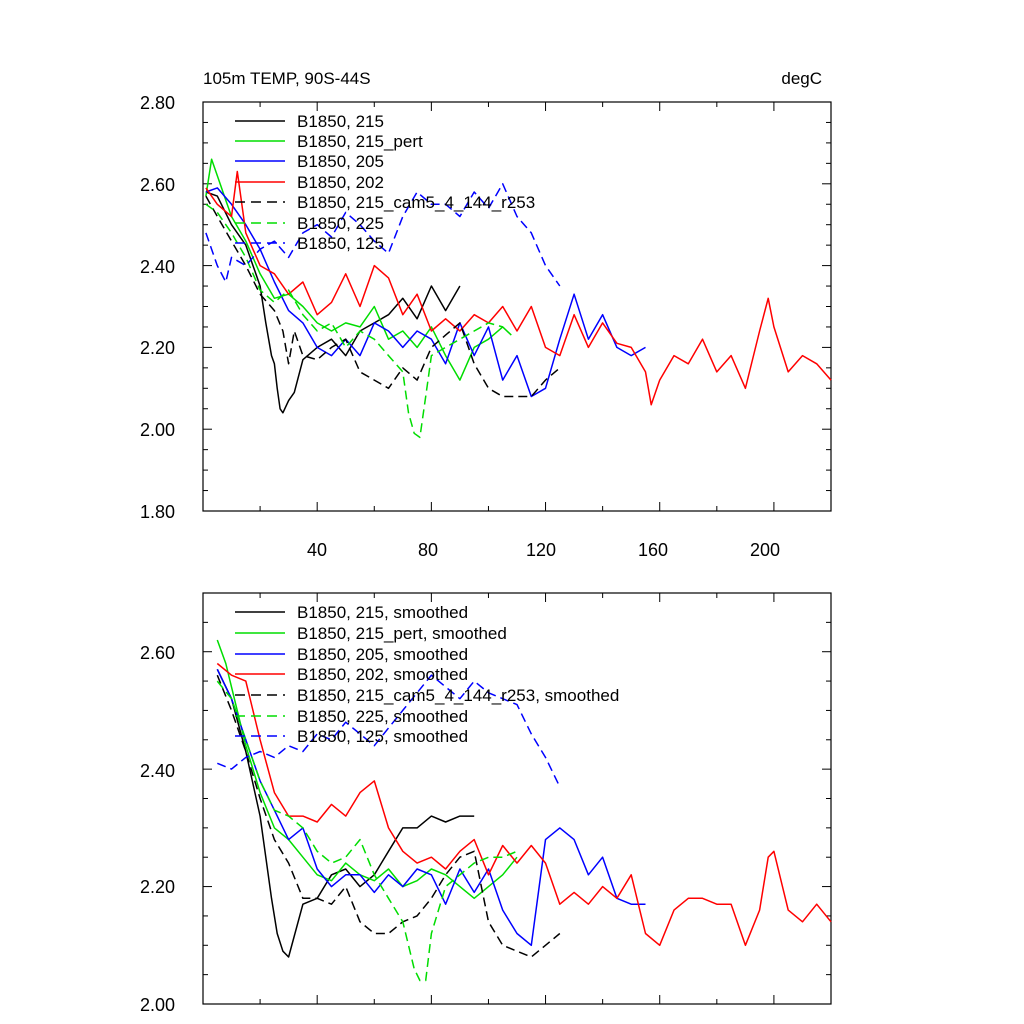 This screenshot has width=1024, height=1024. Describe the element at coordinates (340, 182) in the screenshot. I see `top-legend-label: B1850, 202` at that location.